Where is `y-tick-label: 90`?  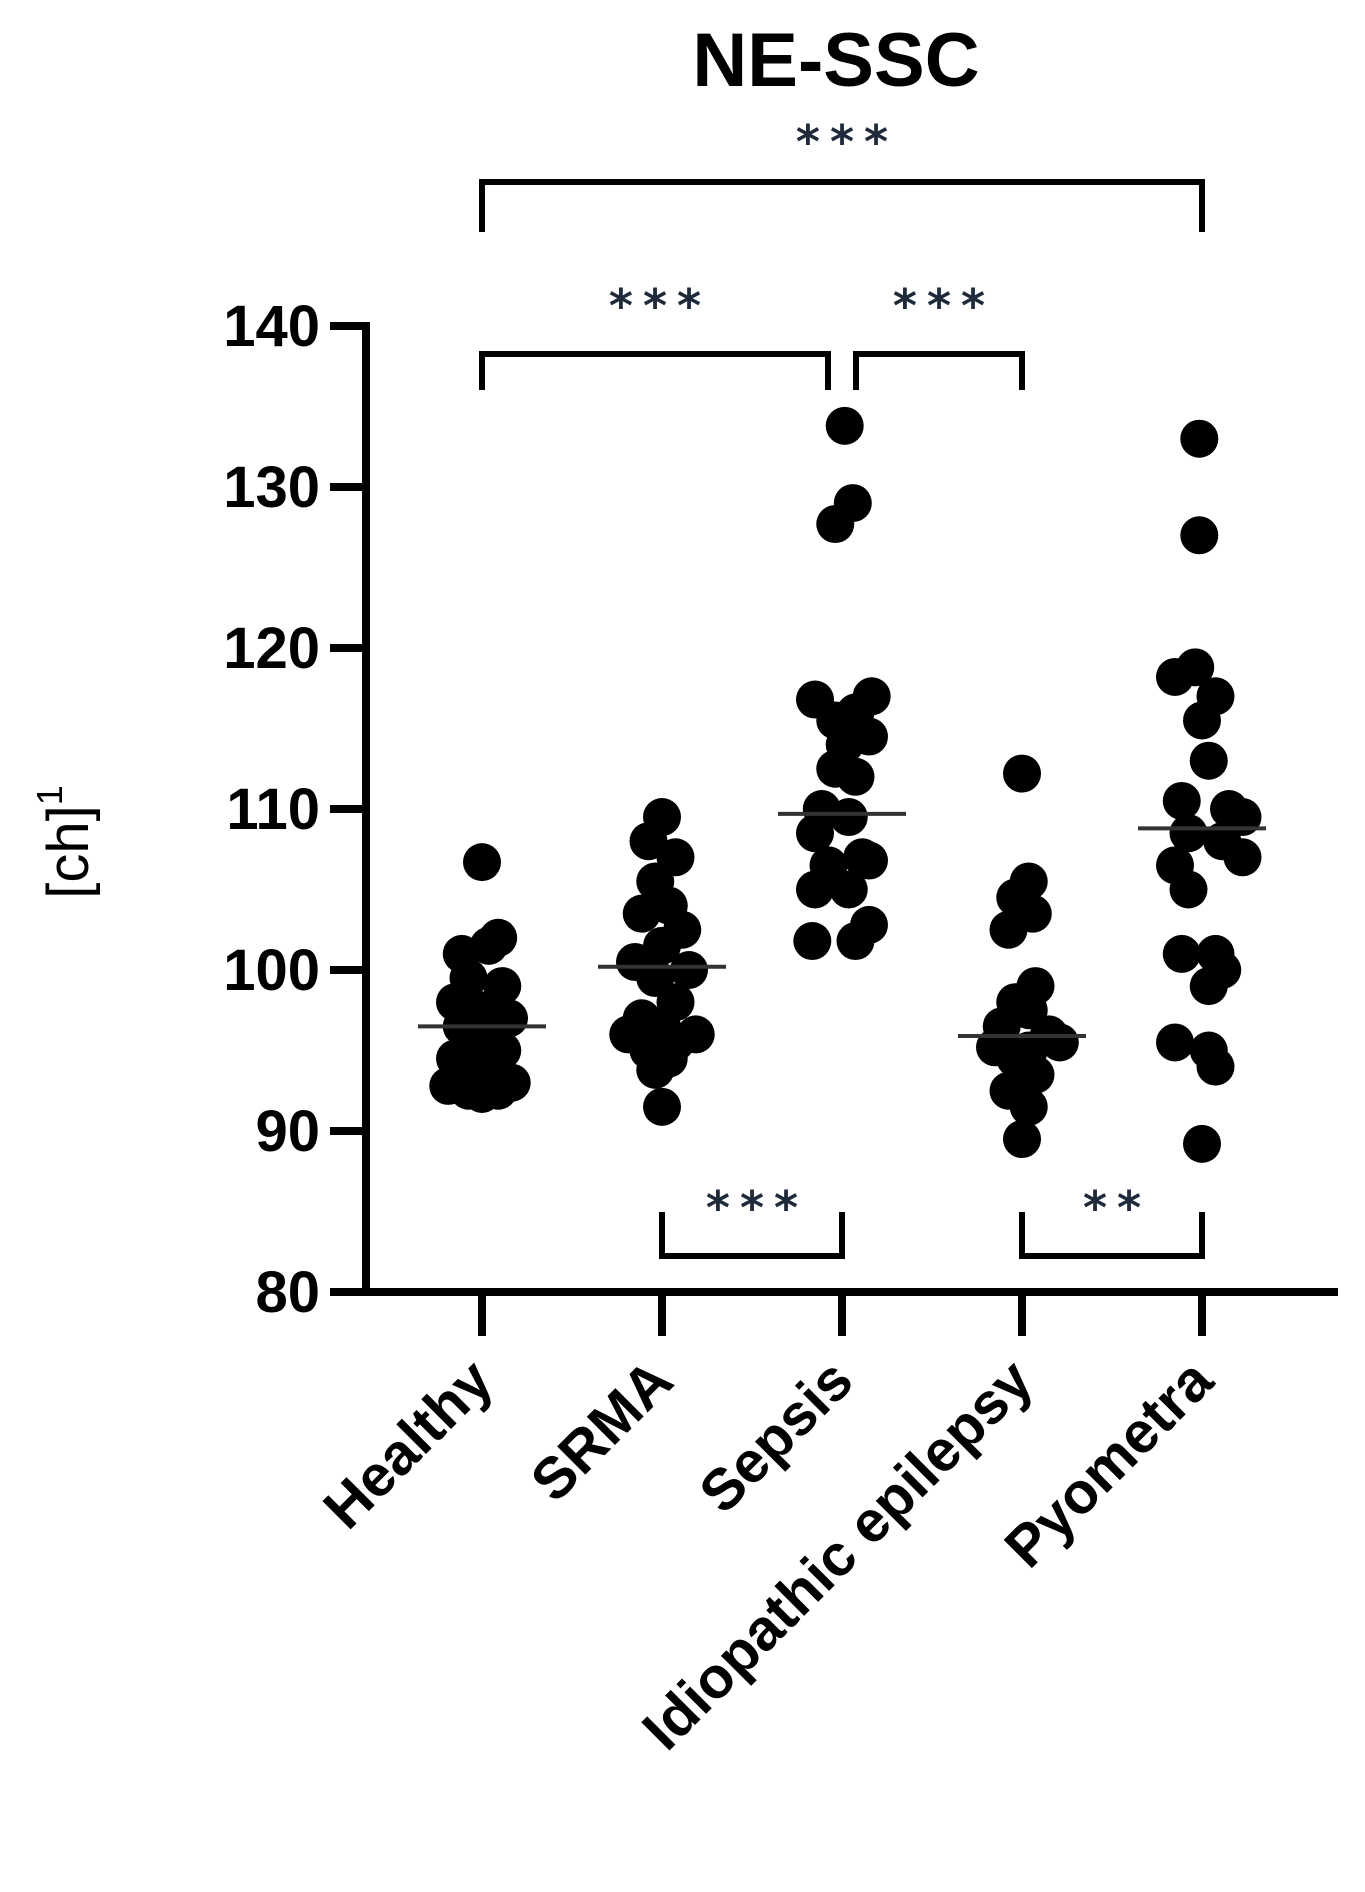 y-tick-label: 90 is located at coordinates (287, 1131).